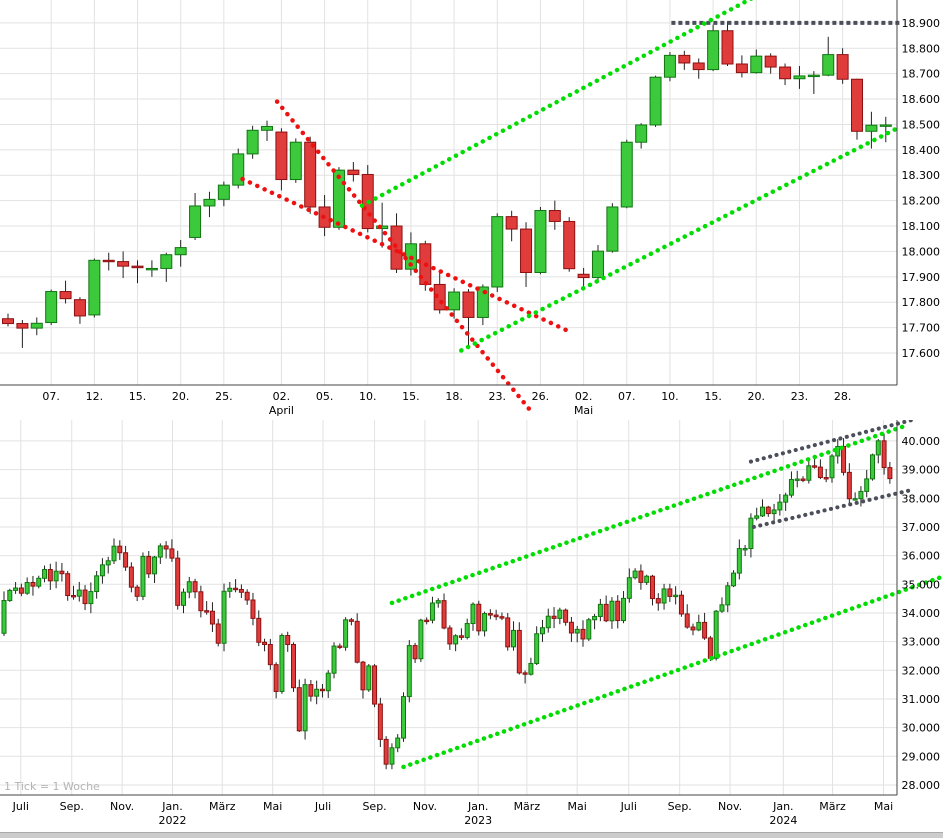 The width and height of the screenshot is (943, 838). Describe the element at coordinates (921, 251) in the screenshot. I see `svg-text: 18.000` at that location.